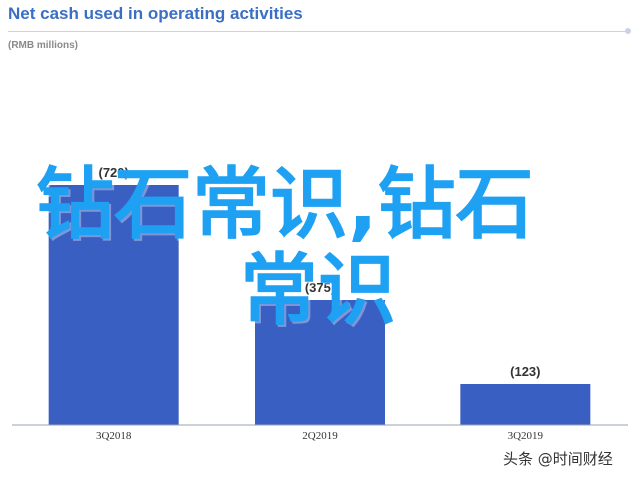 The width and height of the screenshot is (640, 480). Describe the element at coordinates (320, 362) in the screenshot. I see `bar-2Q2019` at that location.